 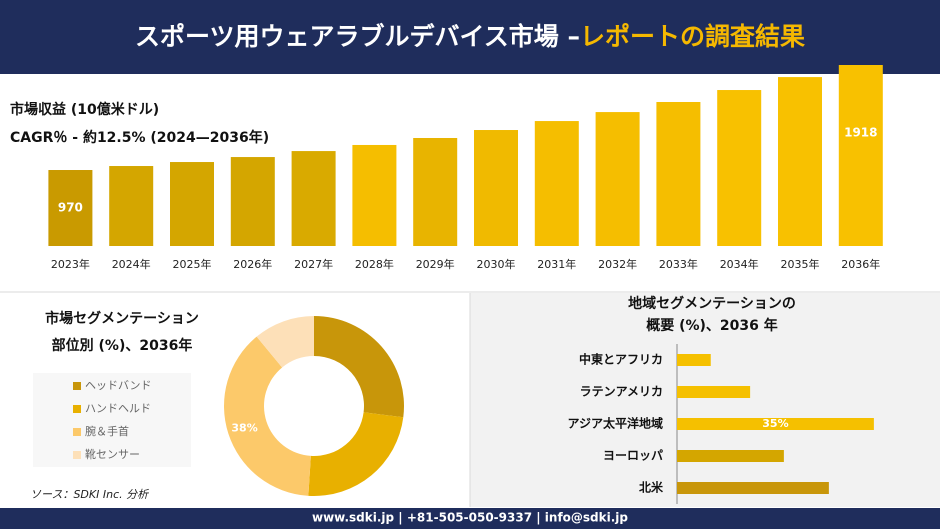 I want to click on y-tick-label: ヨーロッパ, so click(x=633, y=456).